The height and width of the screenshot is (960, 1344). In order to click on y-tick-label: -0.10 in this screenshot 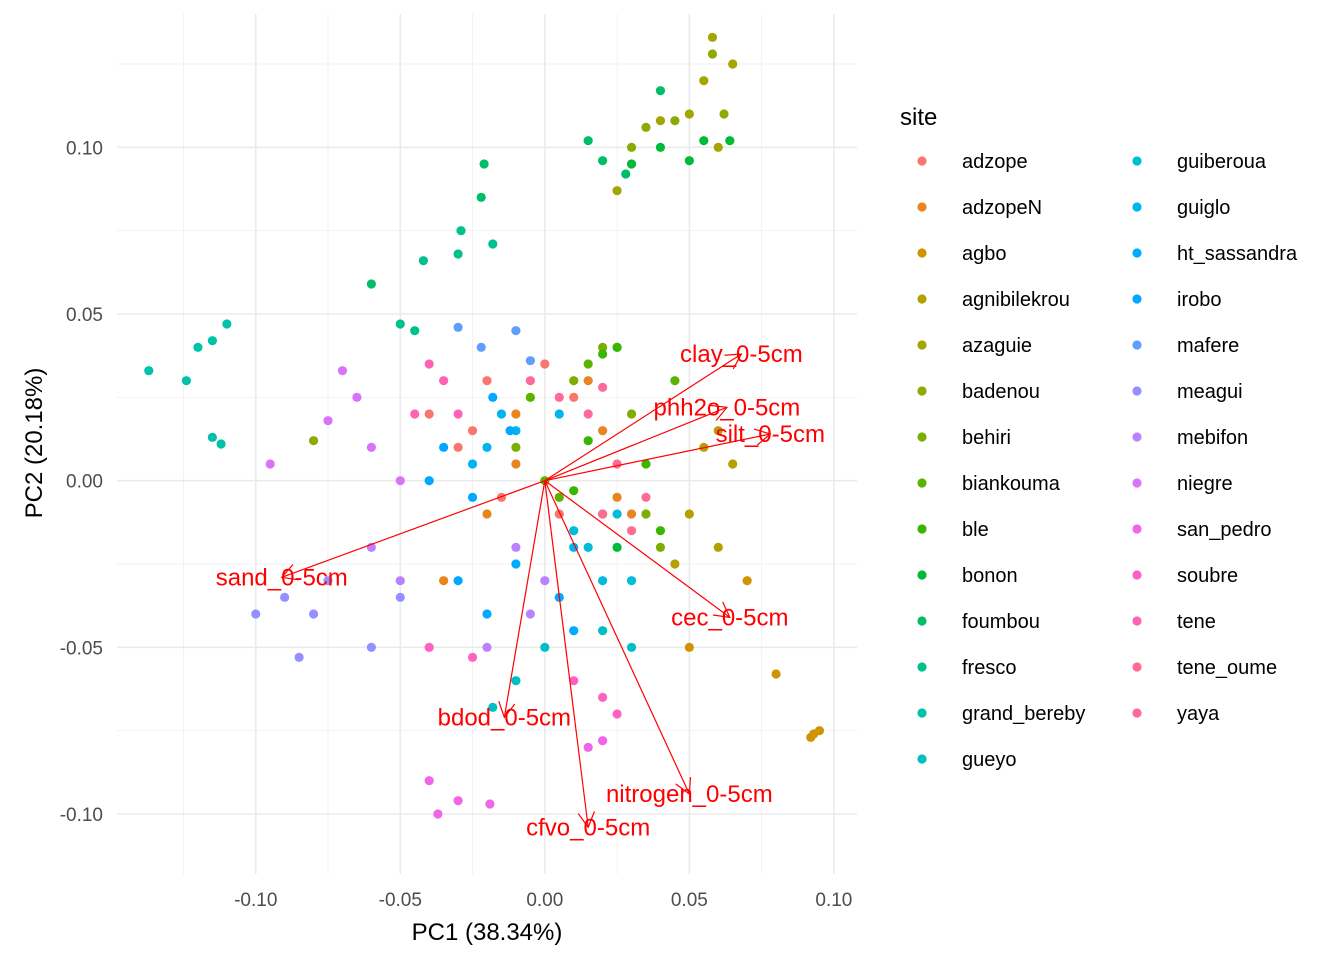, I will do `click(81, 815)`.